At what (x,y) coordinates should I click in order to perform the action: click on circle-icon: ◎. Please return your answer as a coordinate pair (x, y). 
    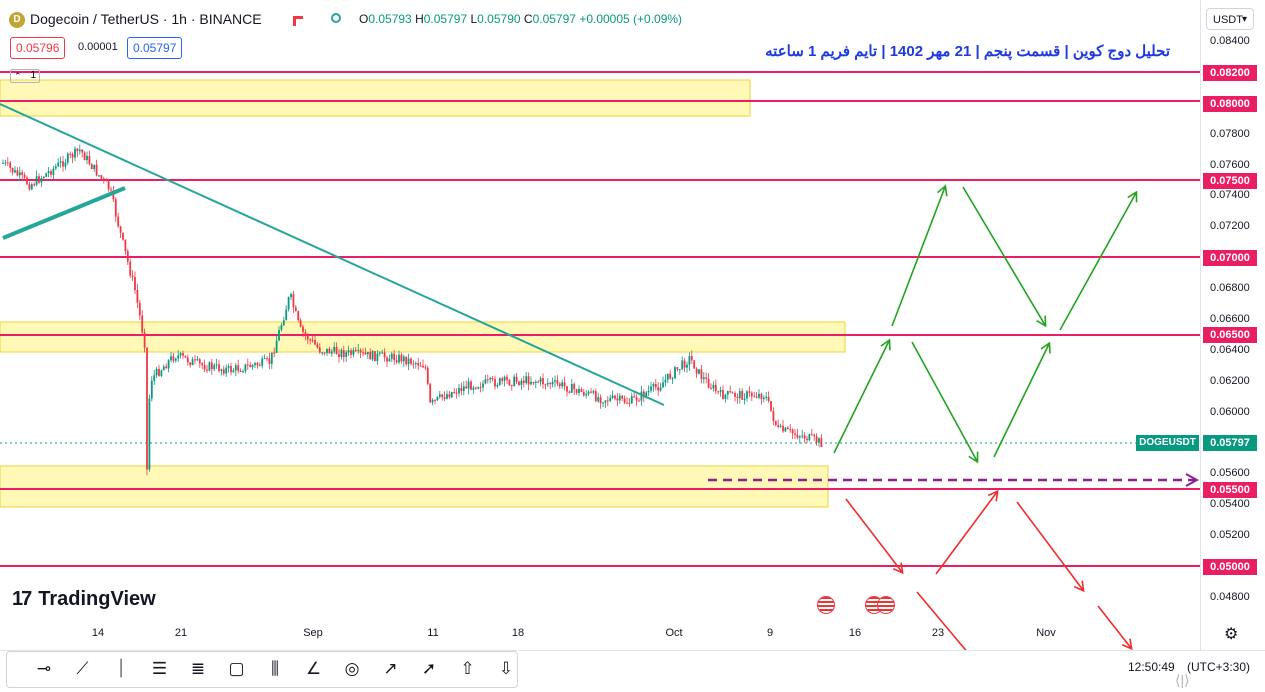
    Looking at the image, I should click on (352, 668).